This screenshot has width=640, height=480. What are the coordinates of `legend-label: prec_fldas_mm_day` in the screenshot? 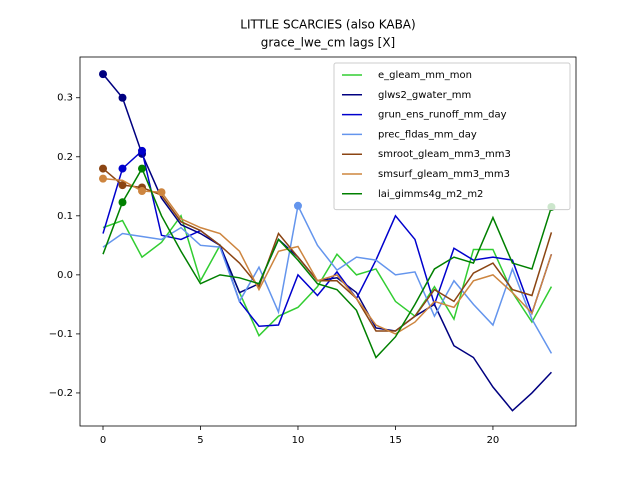 It's located at (427, 134).